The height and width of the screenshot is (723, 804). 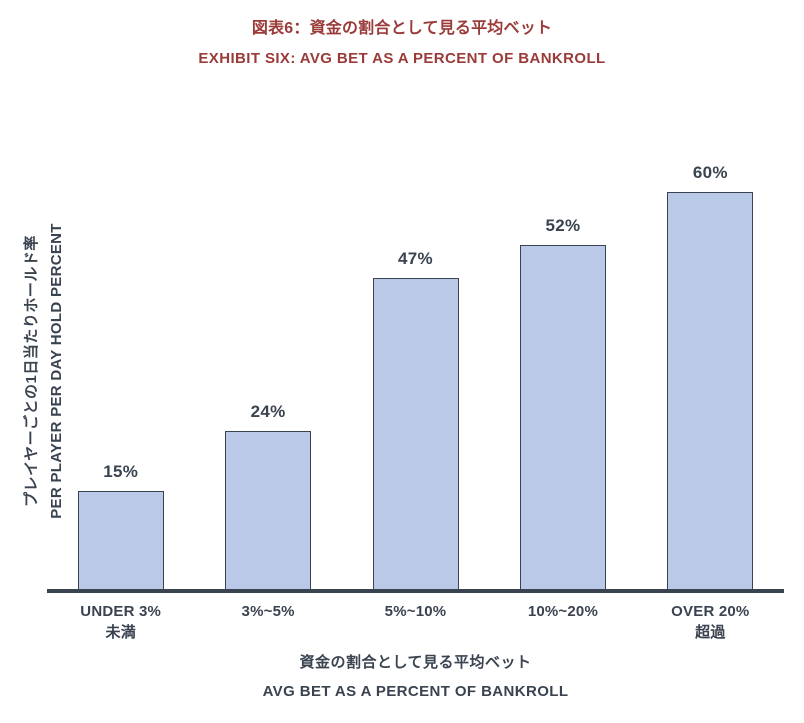 I want to click on category-label: 10%~20%, so click(x=562, y=622).